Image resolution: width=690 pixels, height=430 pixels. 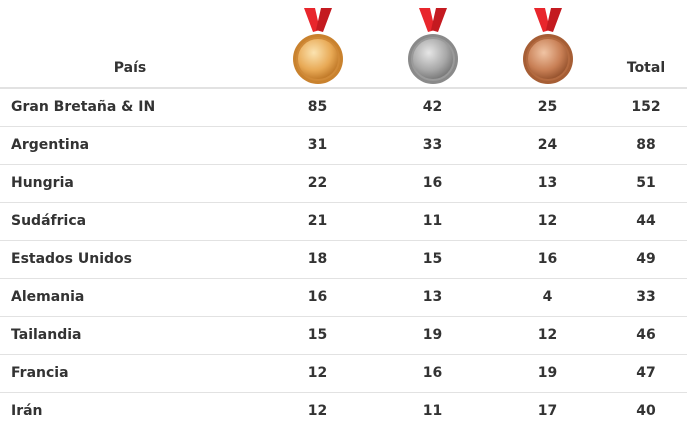 What do you see at coordinates (317, 335) in the screenshot?
I see `gold-cell: 15` at bounding box center [317, 335].